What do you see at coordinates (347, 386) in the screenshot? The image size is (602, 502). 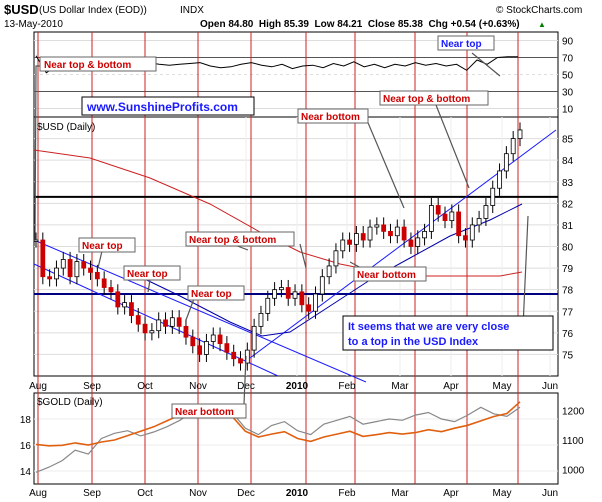 I see `price-x-tick-label: Feb` at bounding box center [347, 386].